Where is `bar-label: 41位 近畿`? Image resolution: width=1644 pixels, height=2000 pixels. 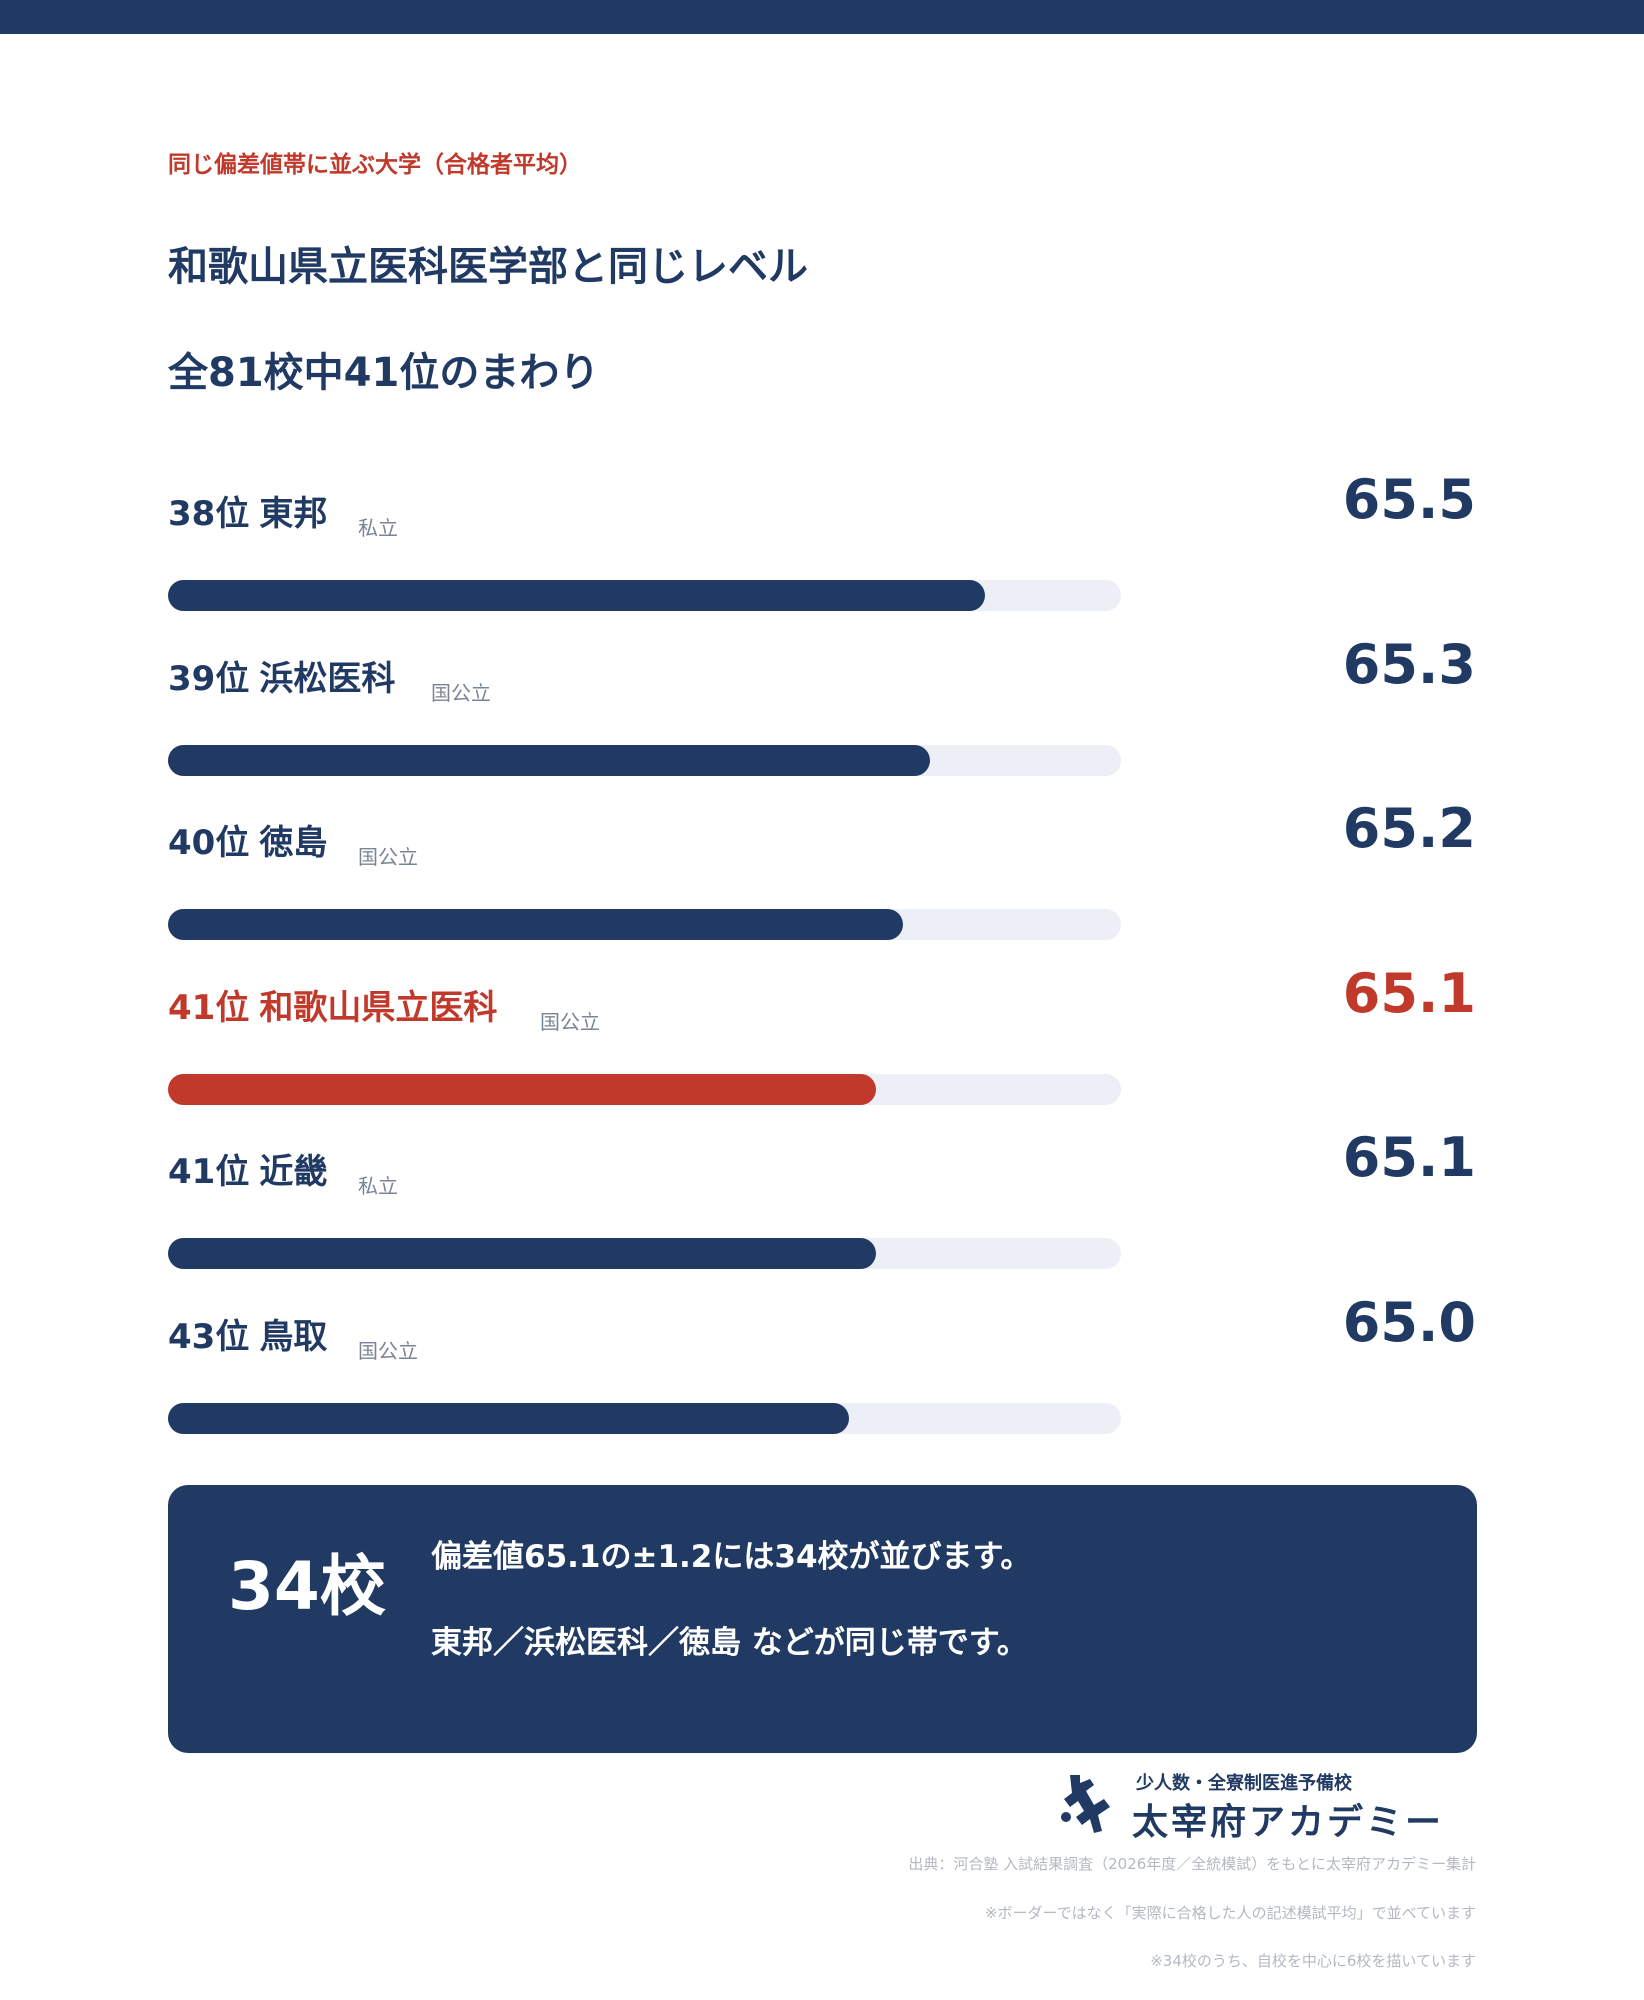 bar-label: 41位 近畿 is located at coordinates (247, 1168).